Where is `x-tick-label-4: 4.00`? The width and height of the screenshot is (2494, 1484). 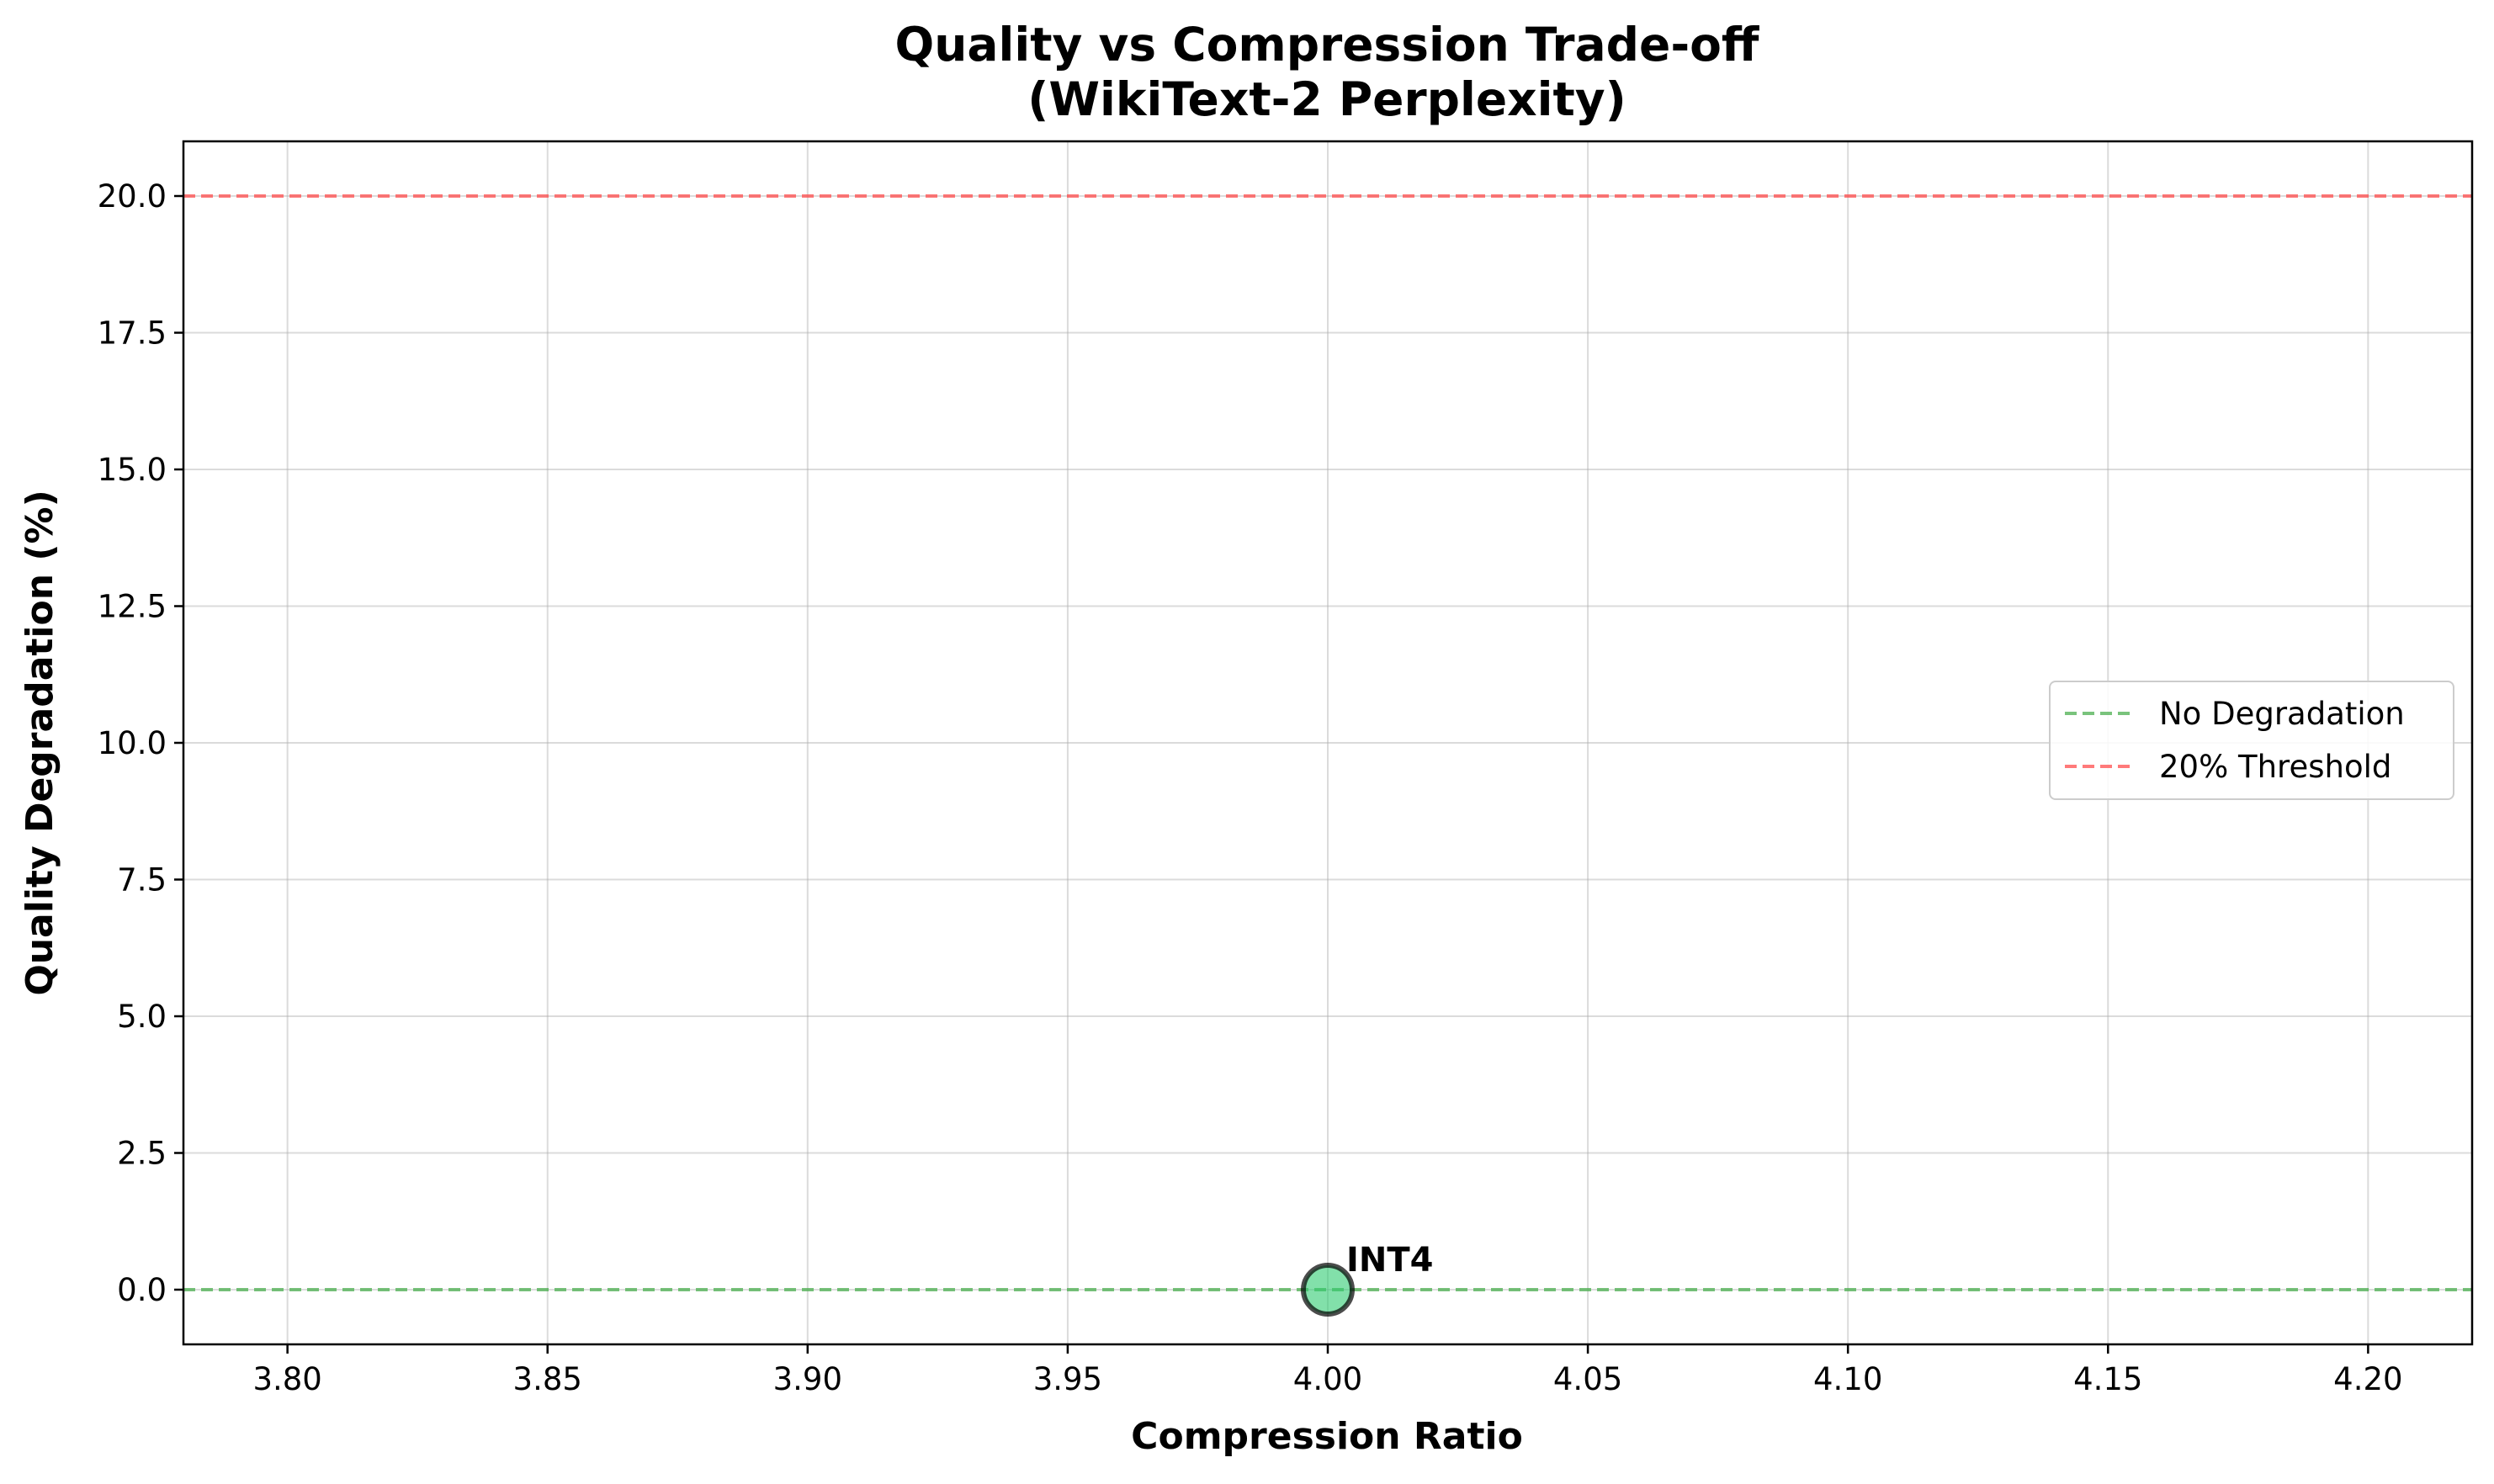 x-tick-label-4: 4.00 is located at coordinates (1327, 1379).